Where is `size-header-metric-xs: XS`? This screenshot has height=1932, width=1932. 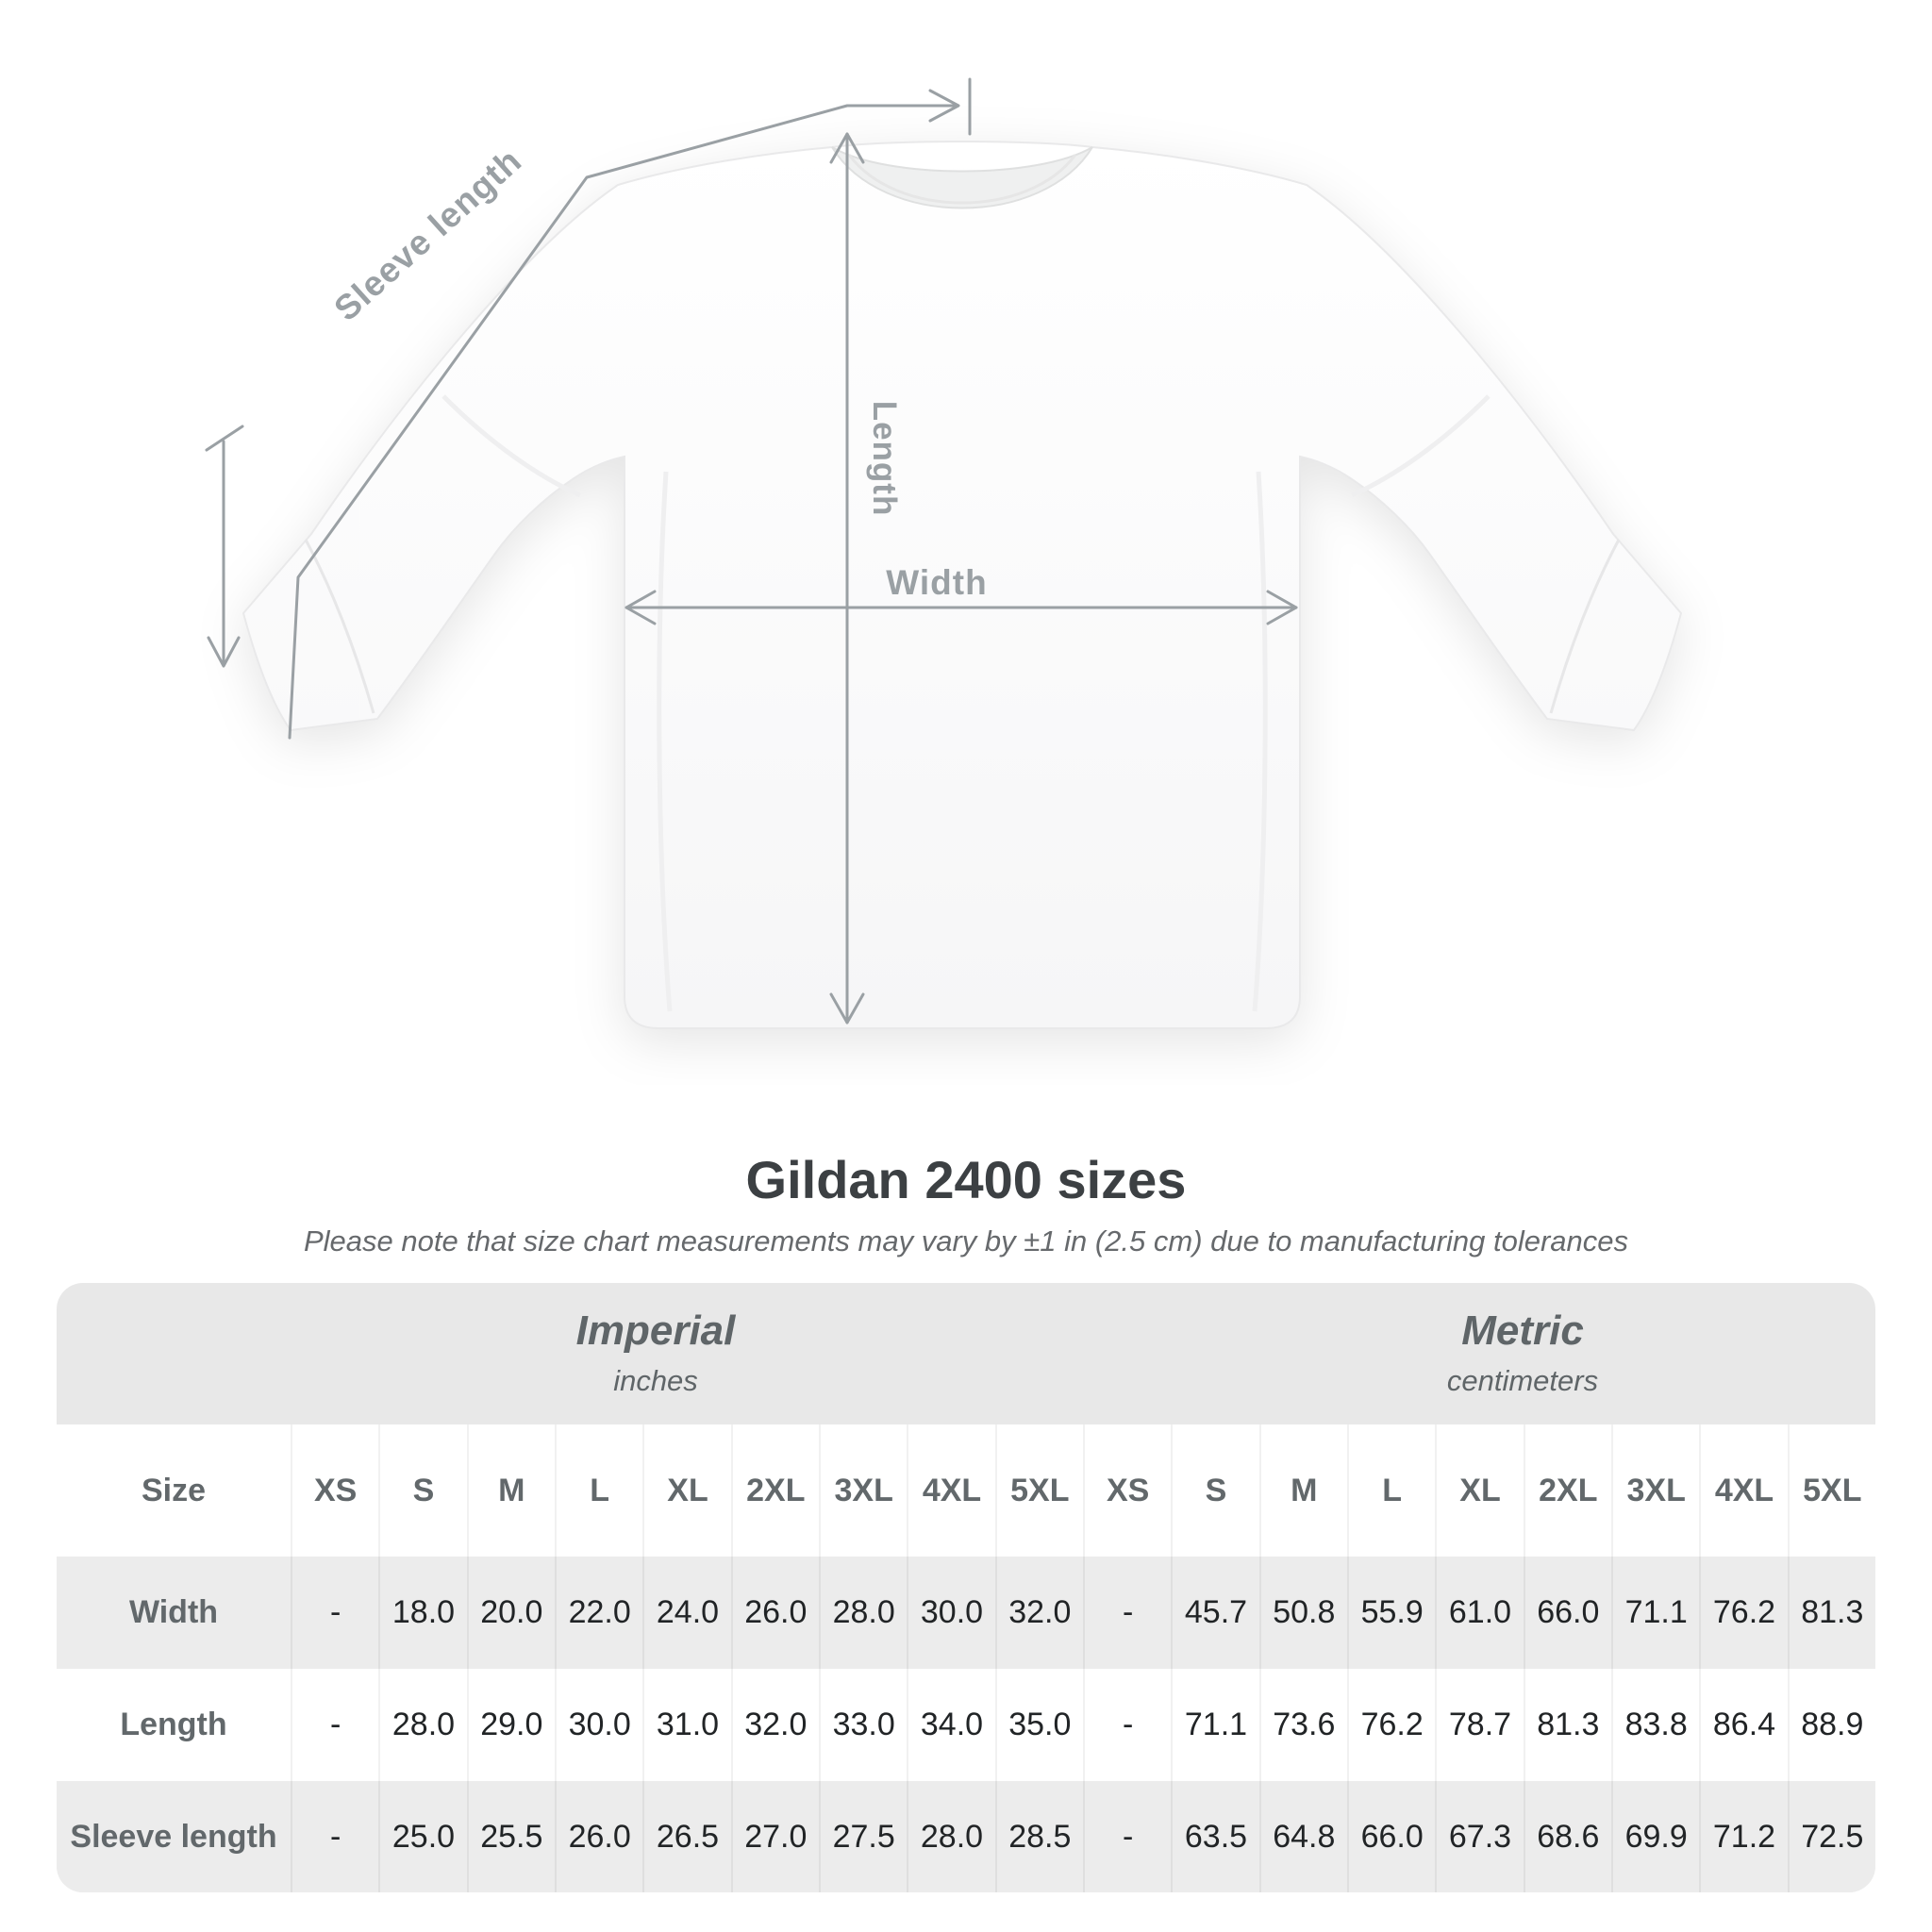
size-header-metric-xs: XS is located at coordinates (1127, 1491).